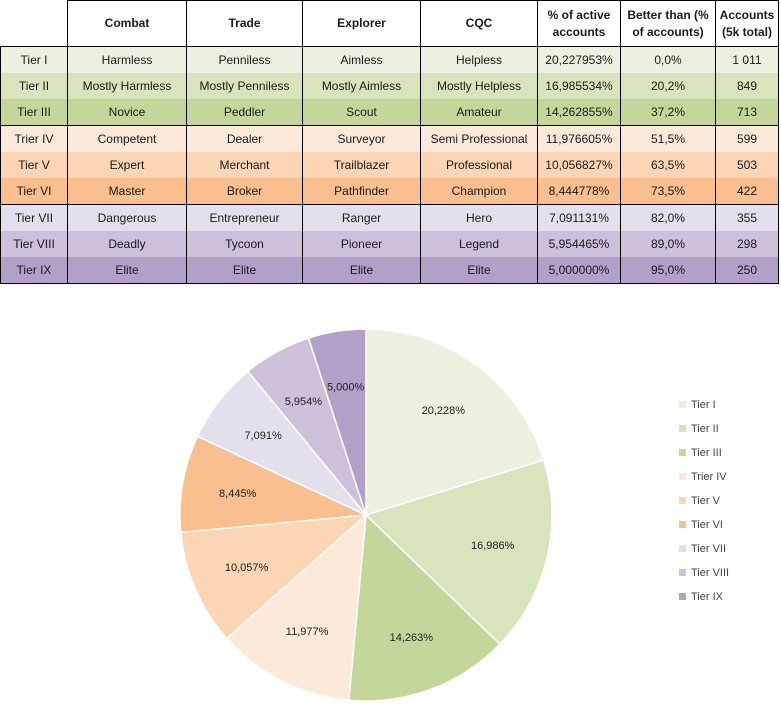 This screenshot has width=781, height=719. What do you see at coordinates (34, 59) in the screenshot?
I see `cell-tier: Tier I` at bounding box center [34, 59].